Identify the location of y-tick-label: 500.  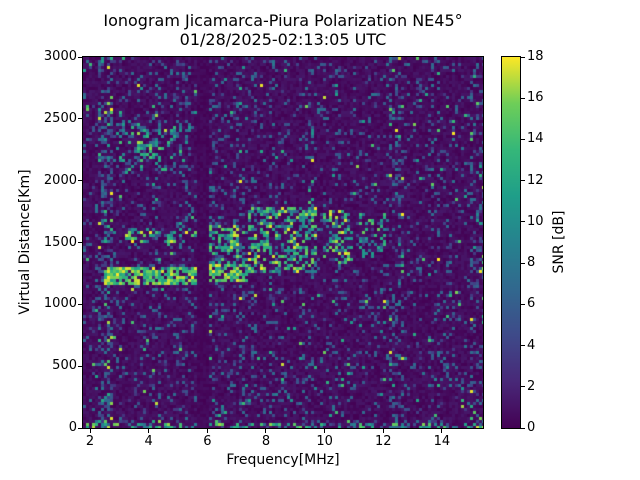
(64, 366).